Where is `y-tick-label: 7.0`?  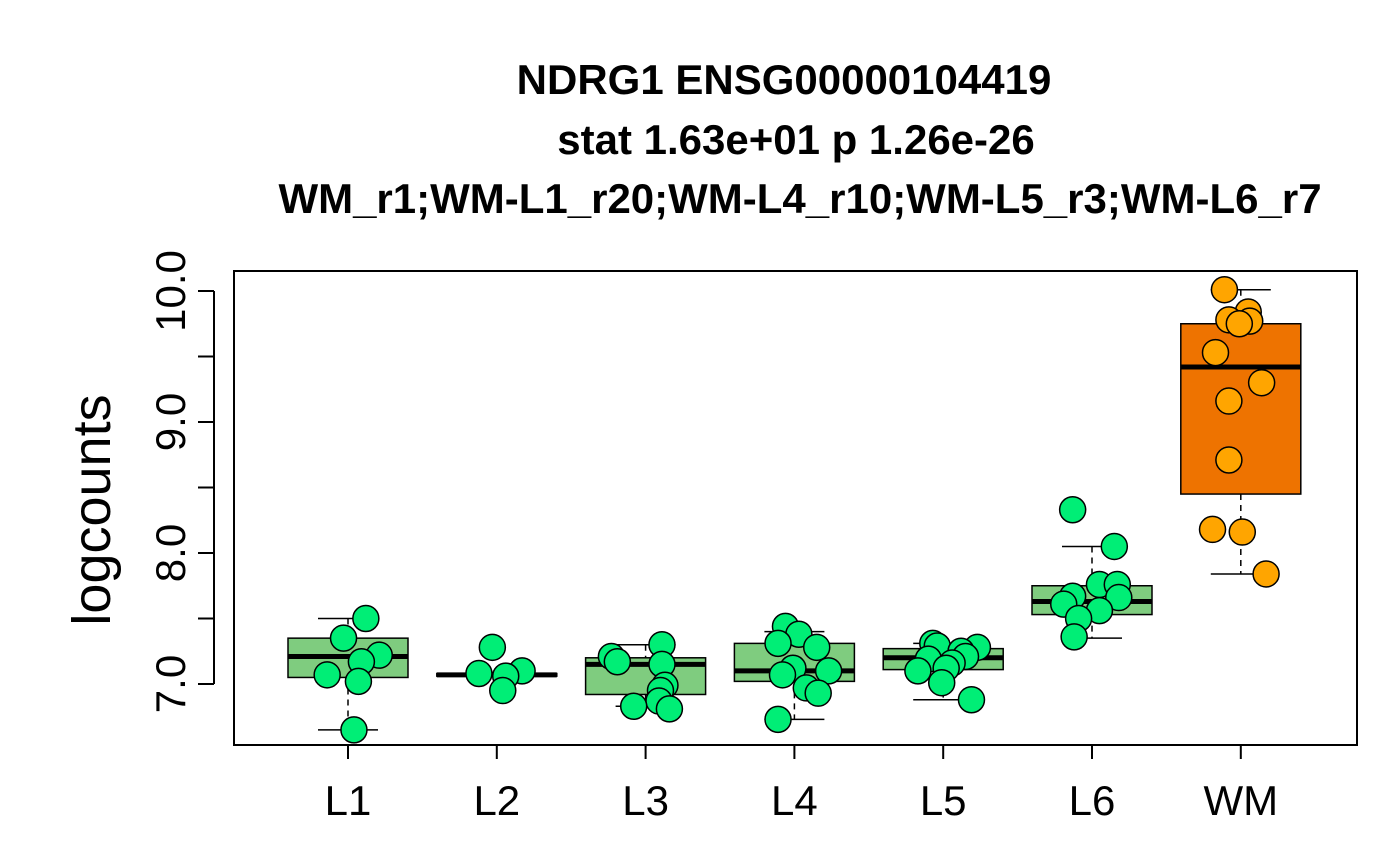
y-tick-label: 7.0 is located at coordinates (170, 684).